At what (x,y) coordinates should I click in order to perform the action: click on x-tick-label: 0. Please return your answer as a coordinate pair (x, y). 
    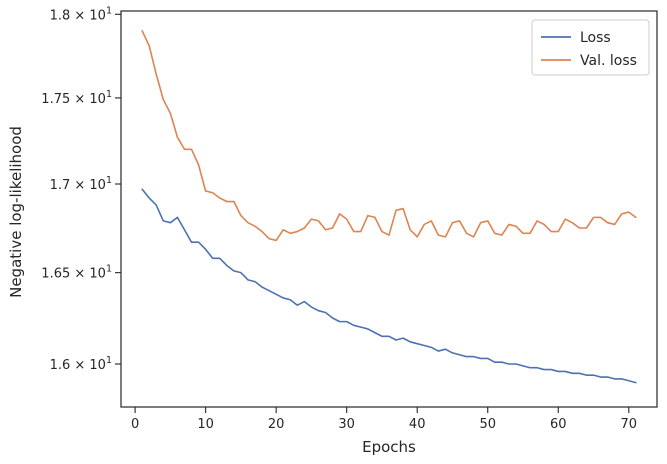
    Looking at the image, I should click on (135, 424).